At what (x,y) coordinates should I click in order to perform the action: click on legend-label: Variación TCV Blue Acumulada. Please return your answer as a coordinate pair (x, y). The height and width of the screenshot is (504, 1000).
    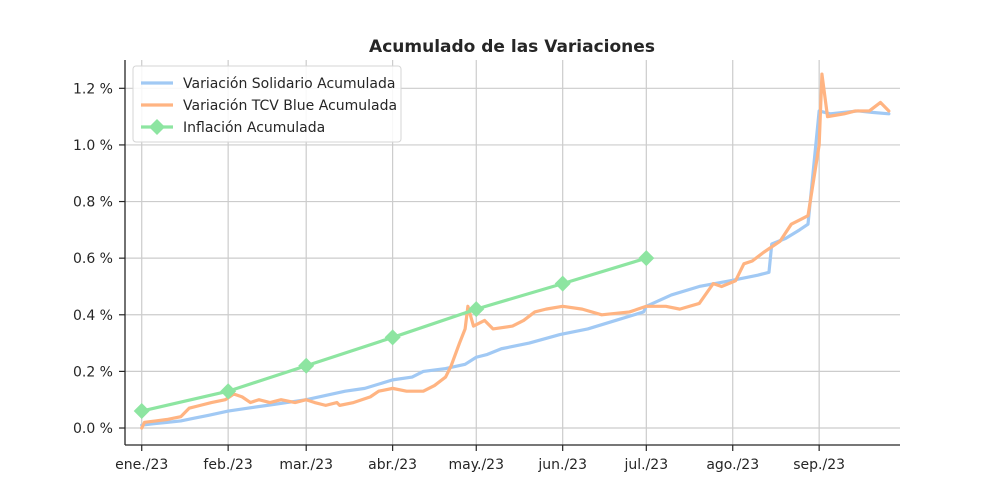
    Looking at the image, I should click on (290, 106).